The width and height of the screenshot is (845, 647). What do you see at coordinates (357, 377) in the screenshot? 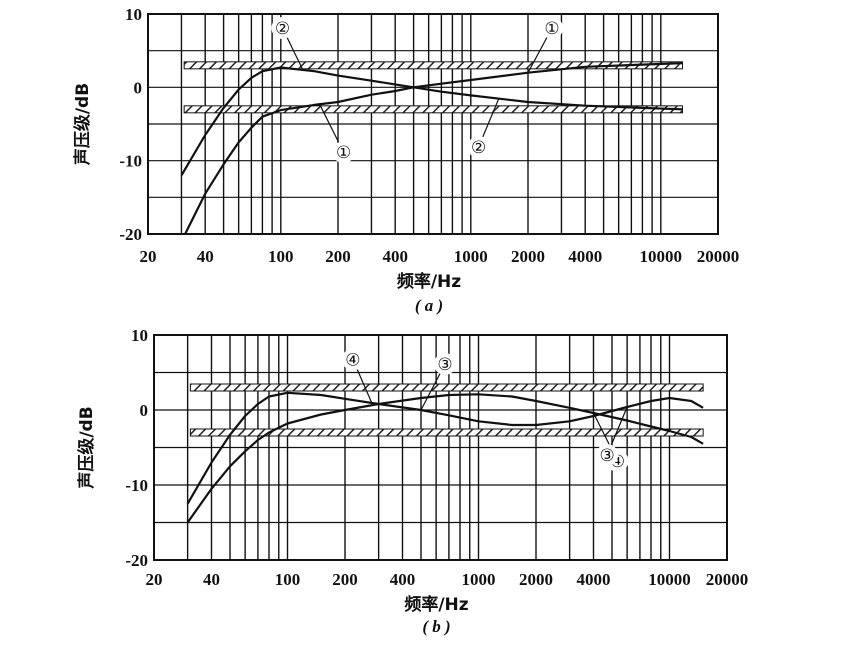
I see `callout: ④` at bounding box center [357, 377].